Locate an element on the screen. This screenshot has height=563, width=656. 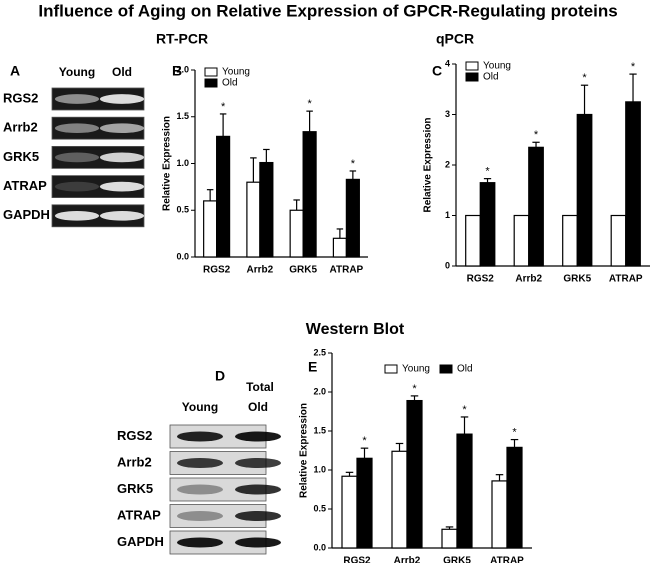
y-tick-label: 2 is located at coordinates (447, 164).